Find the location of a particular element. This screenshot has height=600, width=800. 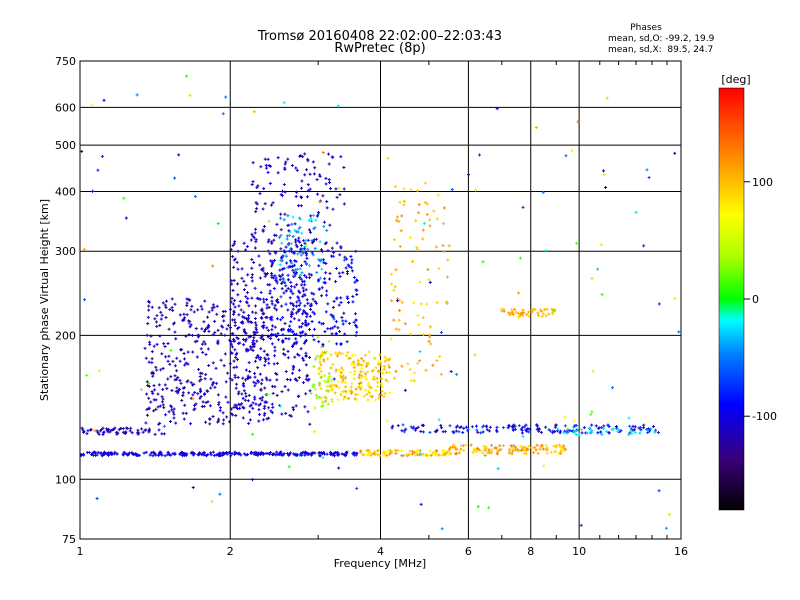

chart-subtitle: RwPretec (8p) is located at coordinates (379, 48).